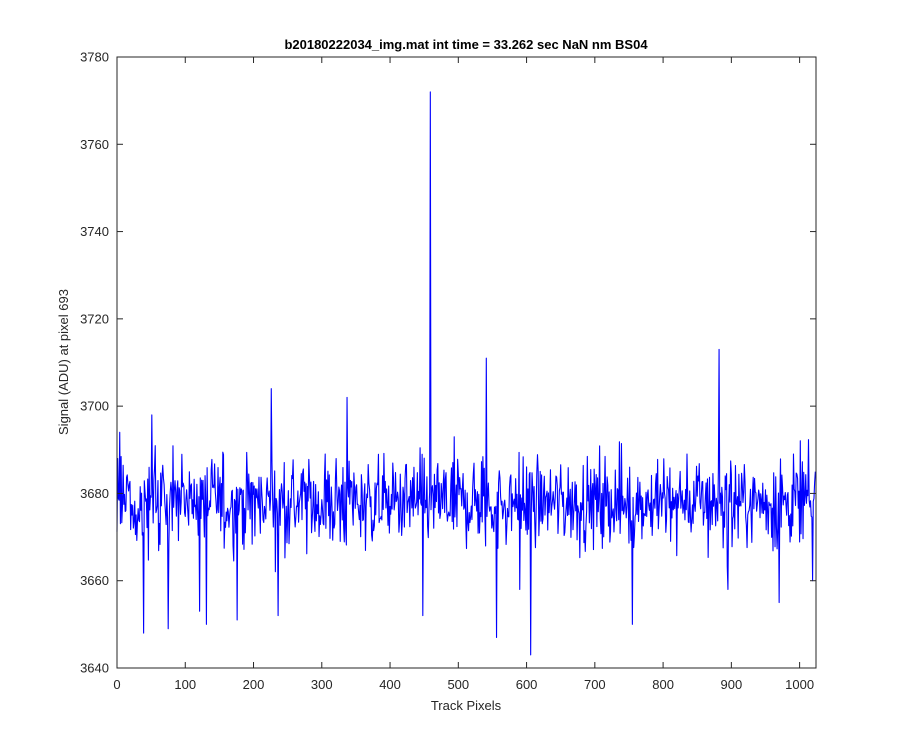 Image resolution: width=900 pixels, height=750 pixels. What do you see at coordinates (595, 684) in the screenshot?
I see `x-tick-label: 700` at bounding box center [595, 684].